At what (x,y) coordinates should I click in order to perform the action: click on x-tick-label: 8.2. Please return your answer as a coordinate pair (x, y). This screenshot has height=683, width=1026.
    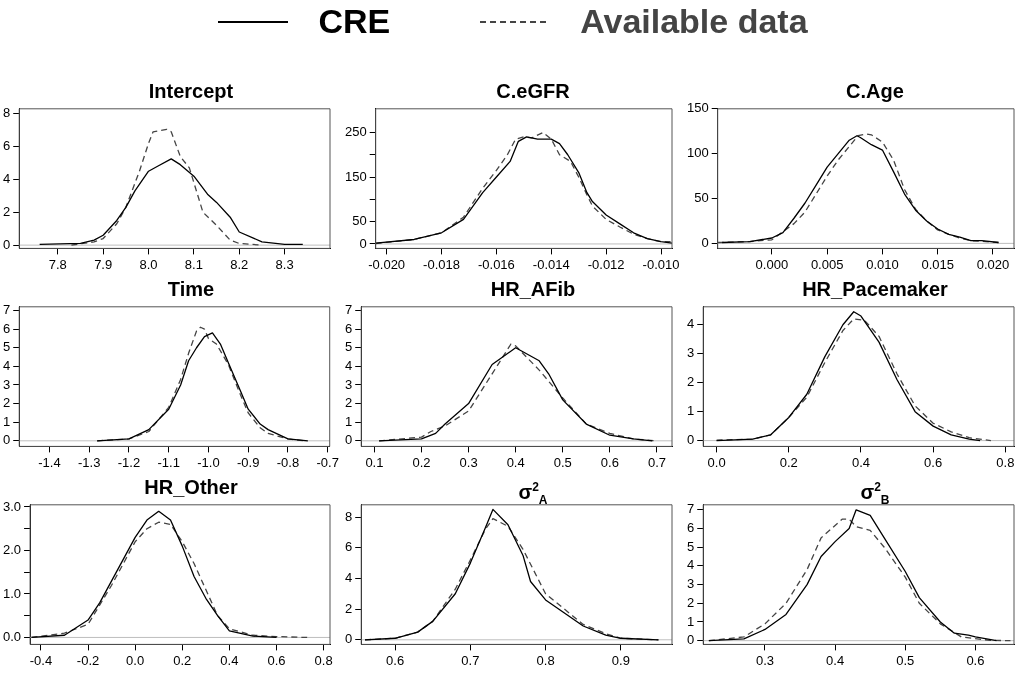
    Looking at the image, I should click on (239, 264).